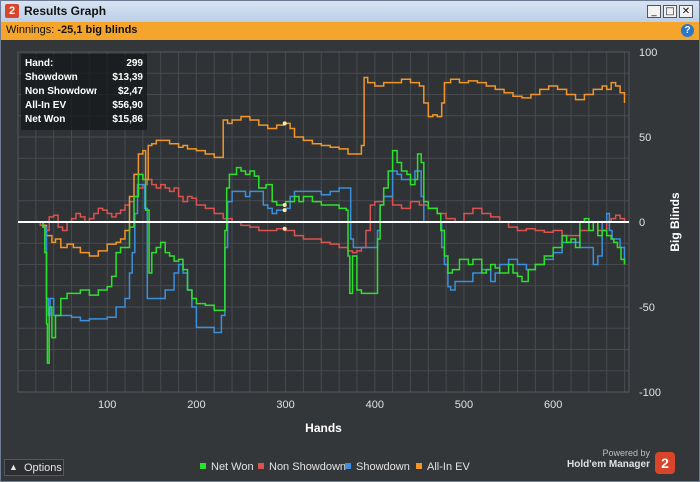  I want to click on x-tick-label: 600, so click(553, 405).